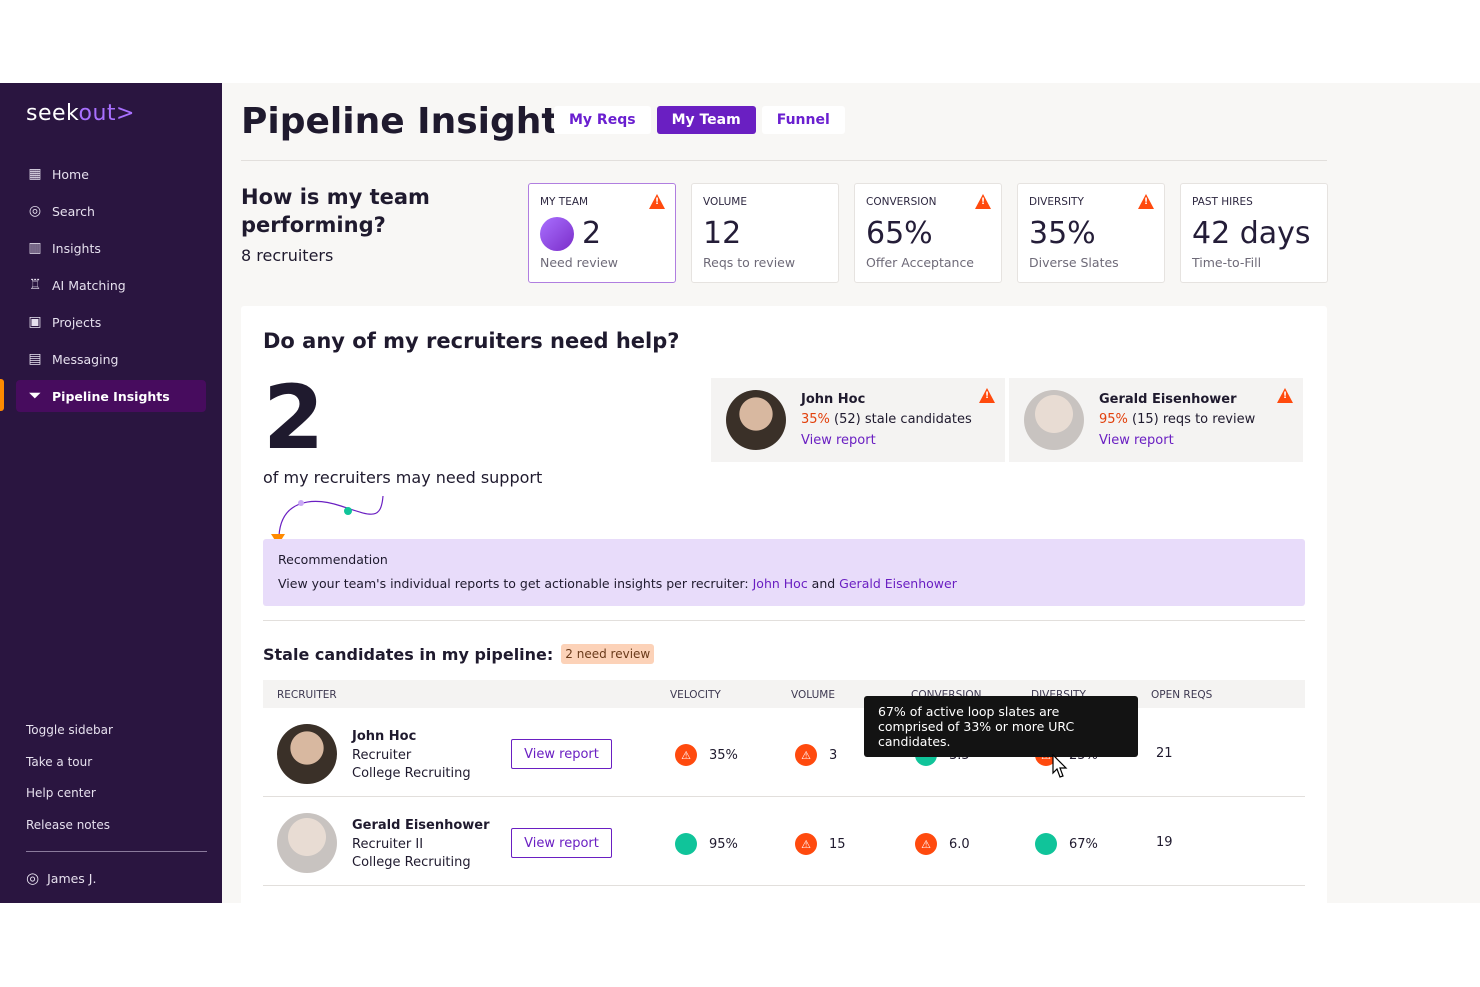  I want to click on gerald-eisenhower-link: Gerald Eisenhower, so click(898, 583).